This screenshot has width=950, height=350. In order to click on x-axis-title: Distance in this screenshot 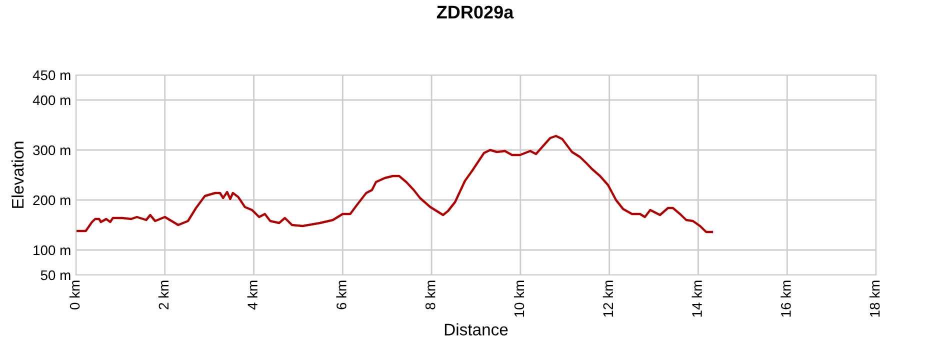, I will do `click(476, 329)`.